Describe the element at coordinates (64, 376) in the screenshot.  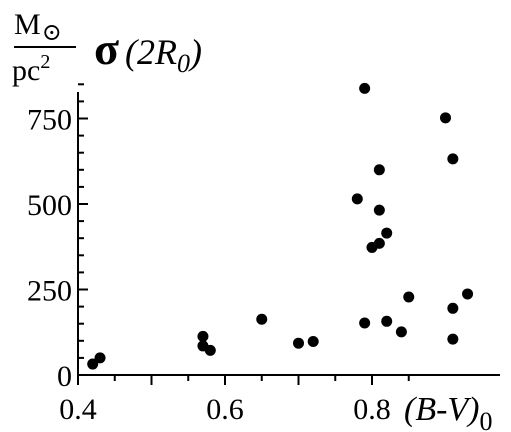
I see `y-tick-label: 0` at that location.